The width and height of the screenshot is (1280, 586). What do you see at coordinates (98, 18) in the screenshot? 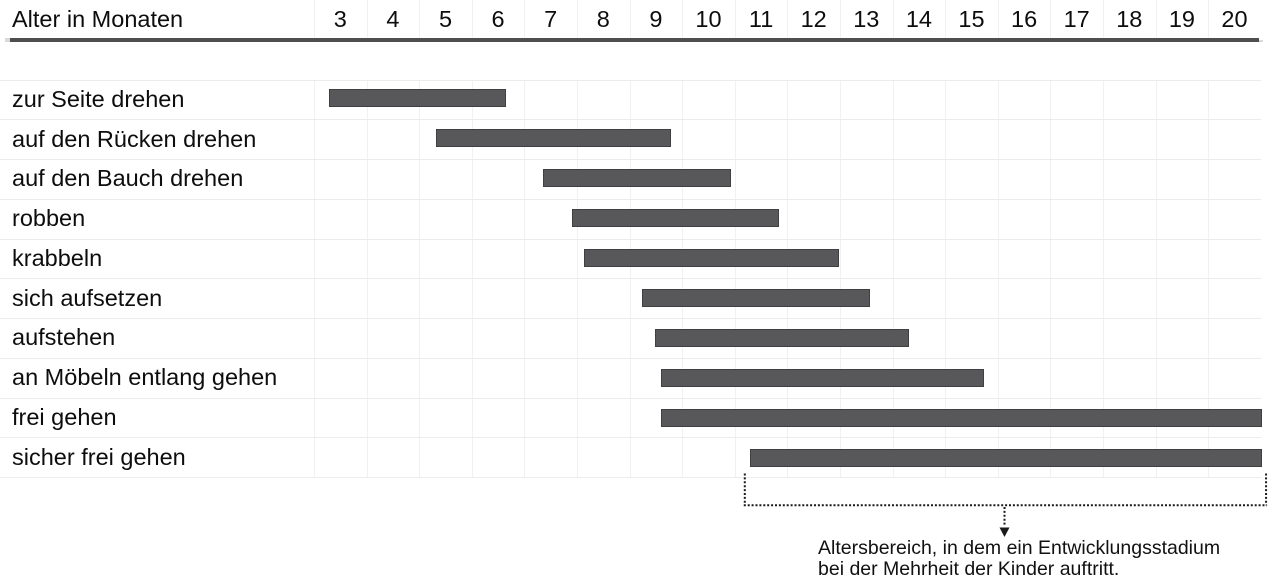
I see `axis-title: Alter in Monaten` at bounding box center [98, 18].